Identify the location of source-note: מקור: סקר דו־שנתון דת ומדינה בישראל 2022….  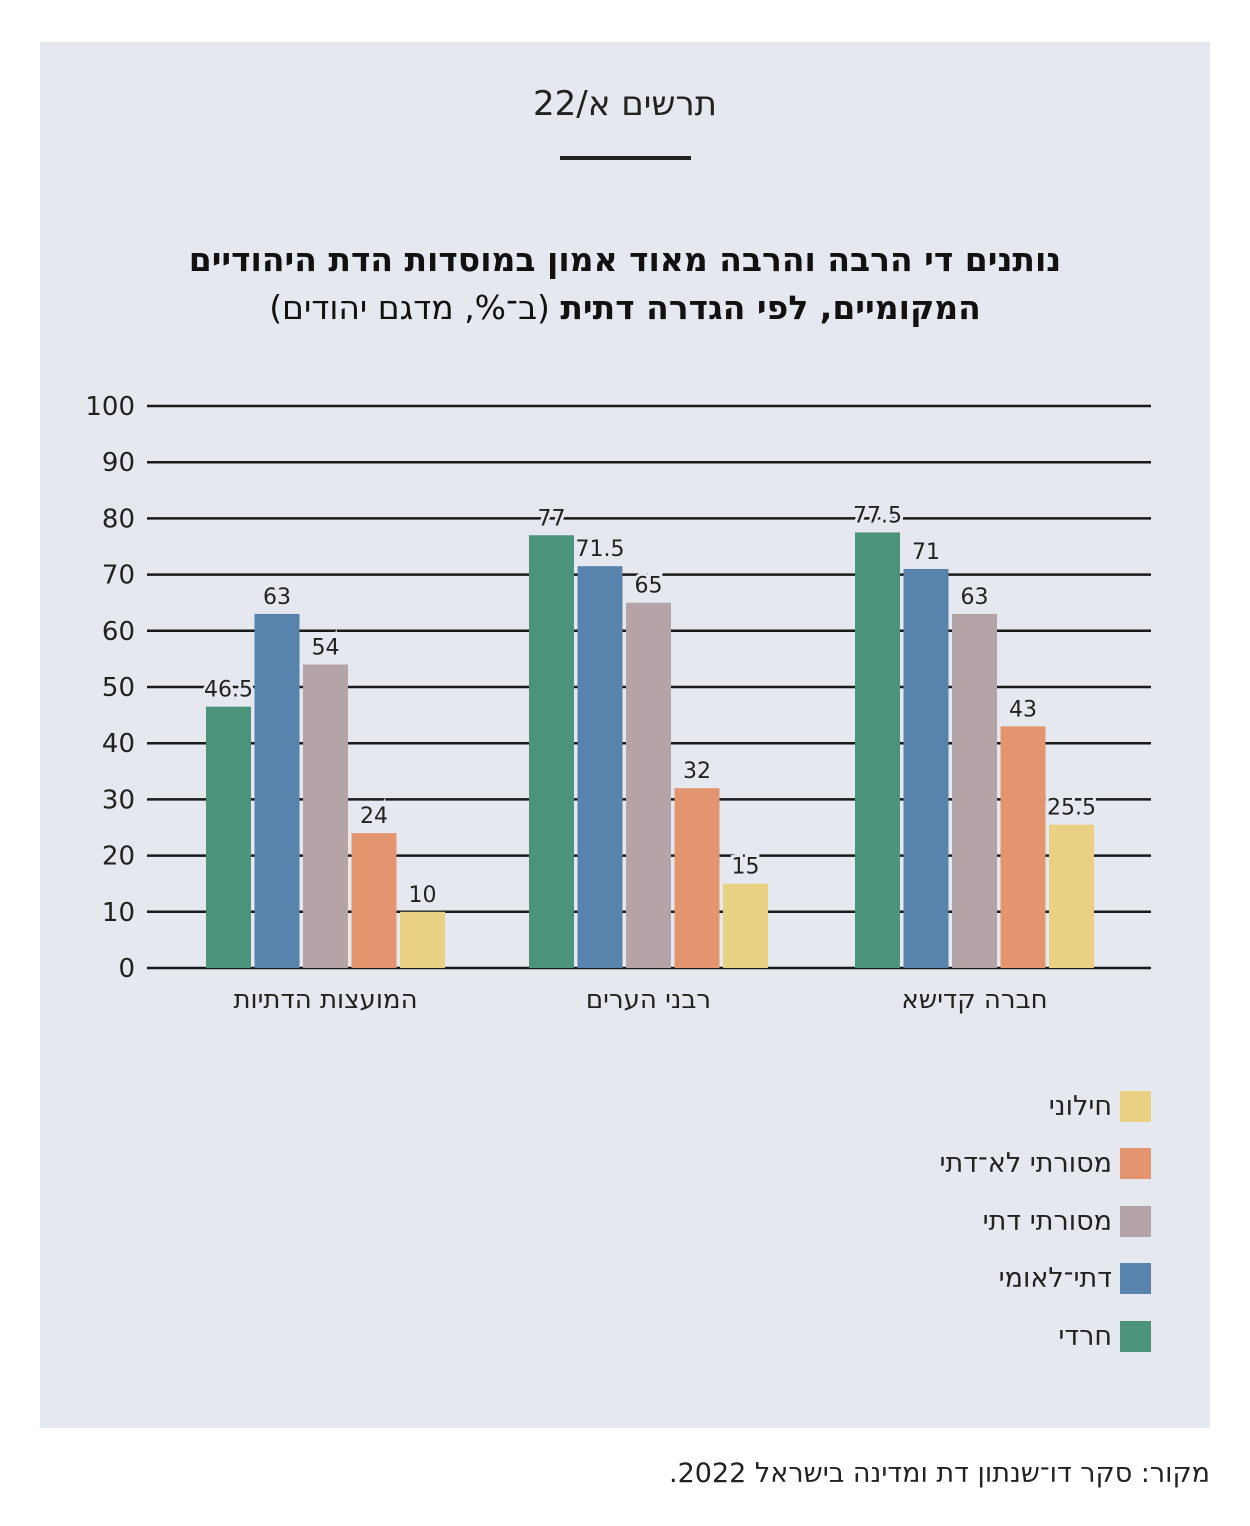
(939, 1473).